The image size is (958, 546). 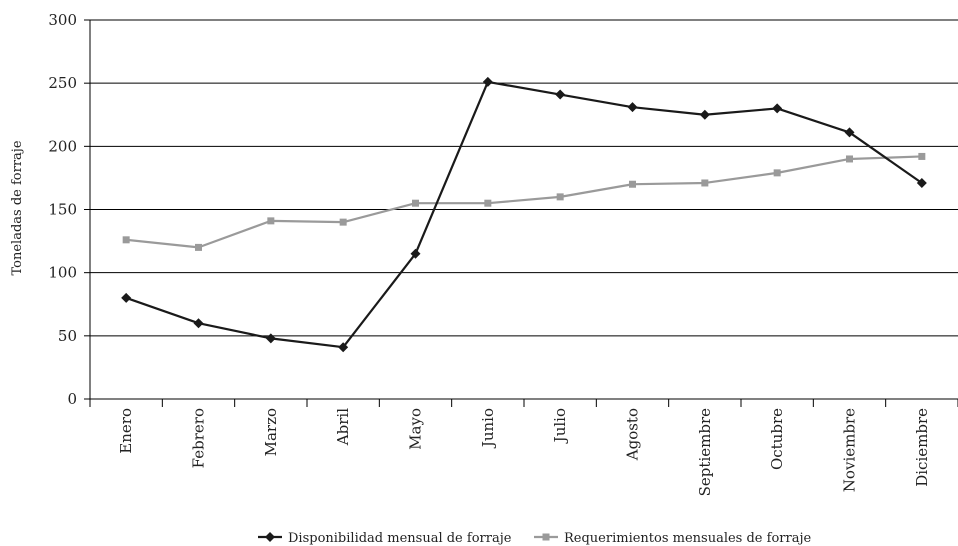 I want to click on x-tick-label: Noviembre, so click(x=850, y=450).